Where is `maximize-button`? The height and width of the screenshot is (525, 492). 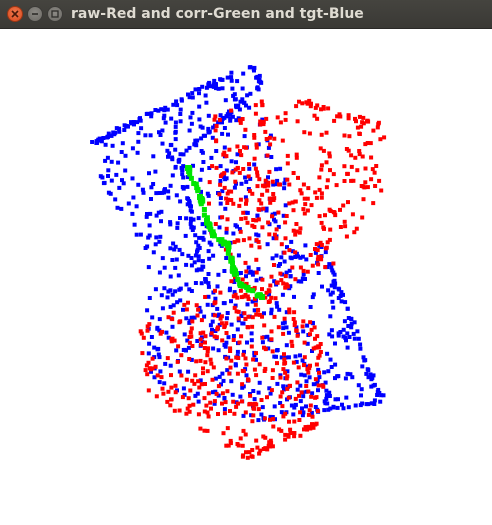 maximize-button is located at coordinates (55, 14).